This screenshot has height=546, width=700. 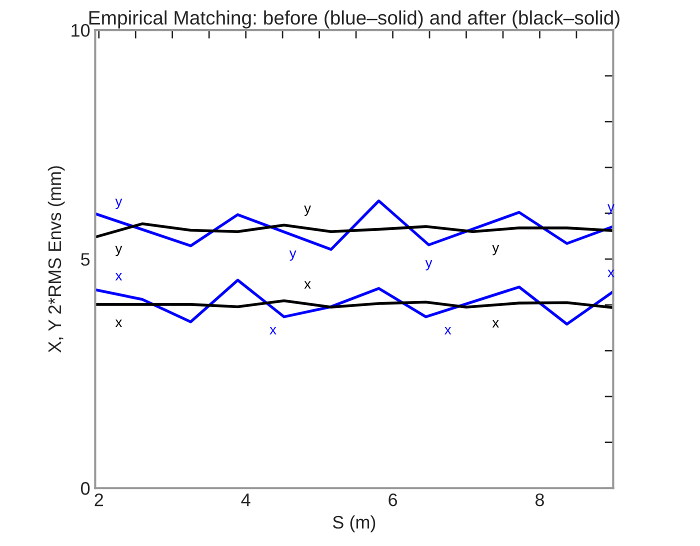 What do you see at coordinates (245, 500) in the screenshot?
I see `x-tick-label: 4` at bounding box center [245, 500].